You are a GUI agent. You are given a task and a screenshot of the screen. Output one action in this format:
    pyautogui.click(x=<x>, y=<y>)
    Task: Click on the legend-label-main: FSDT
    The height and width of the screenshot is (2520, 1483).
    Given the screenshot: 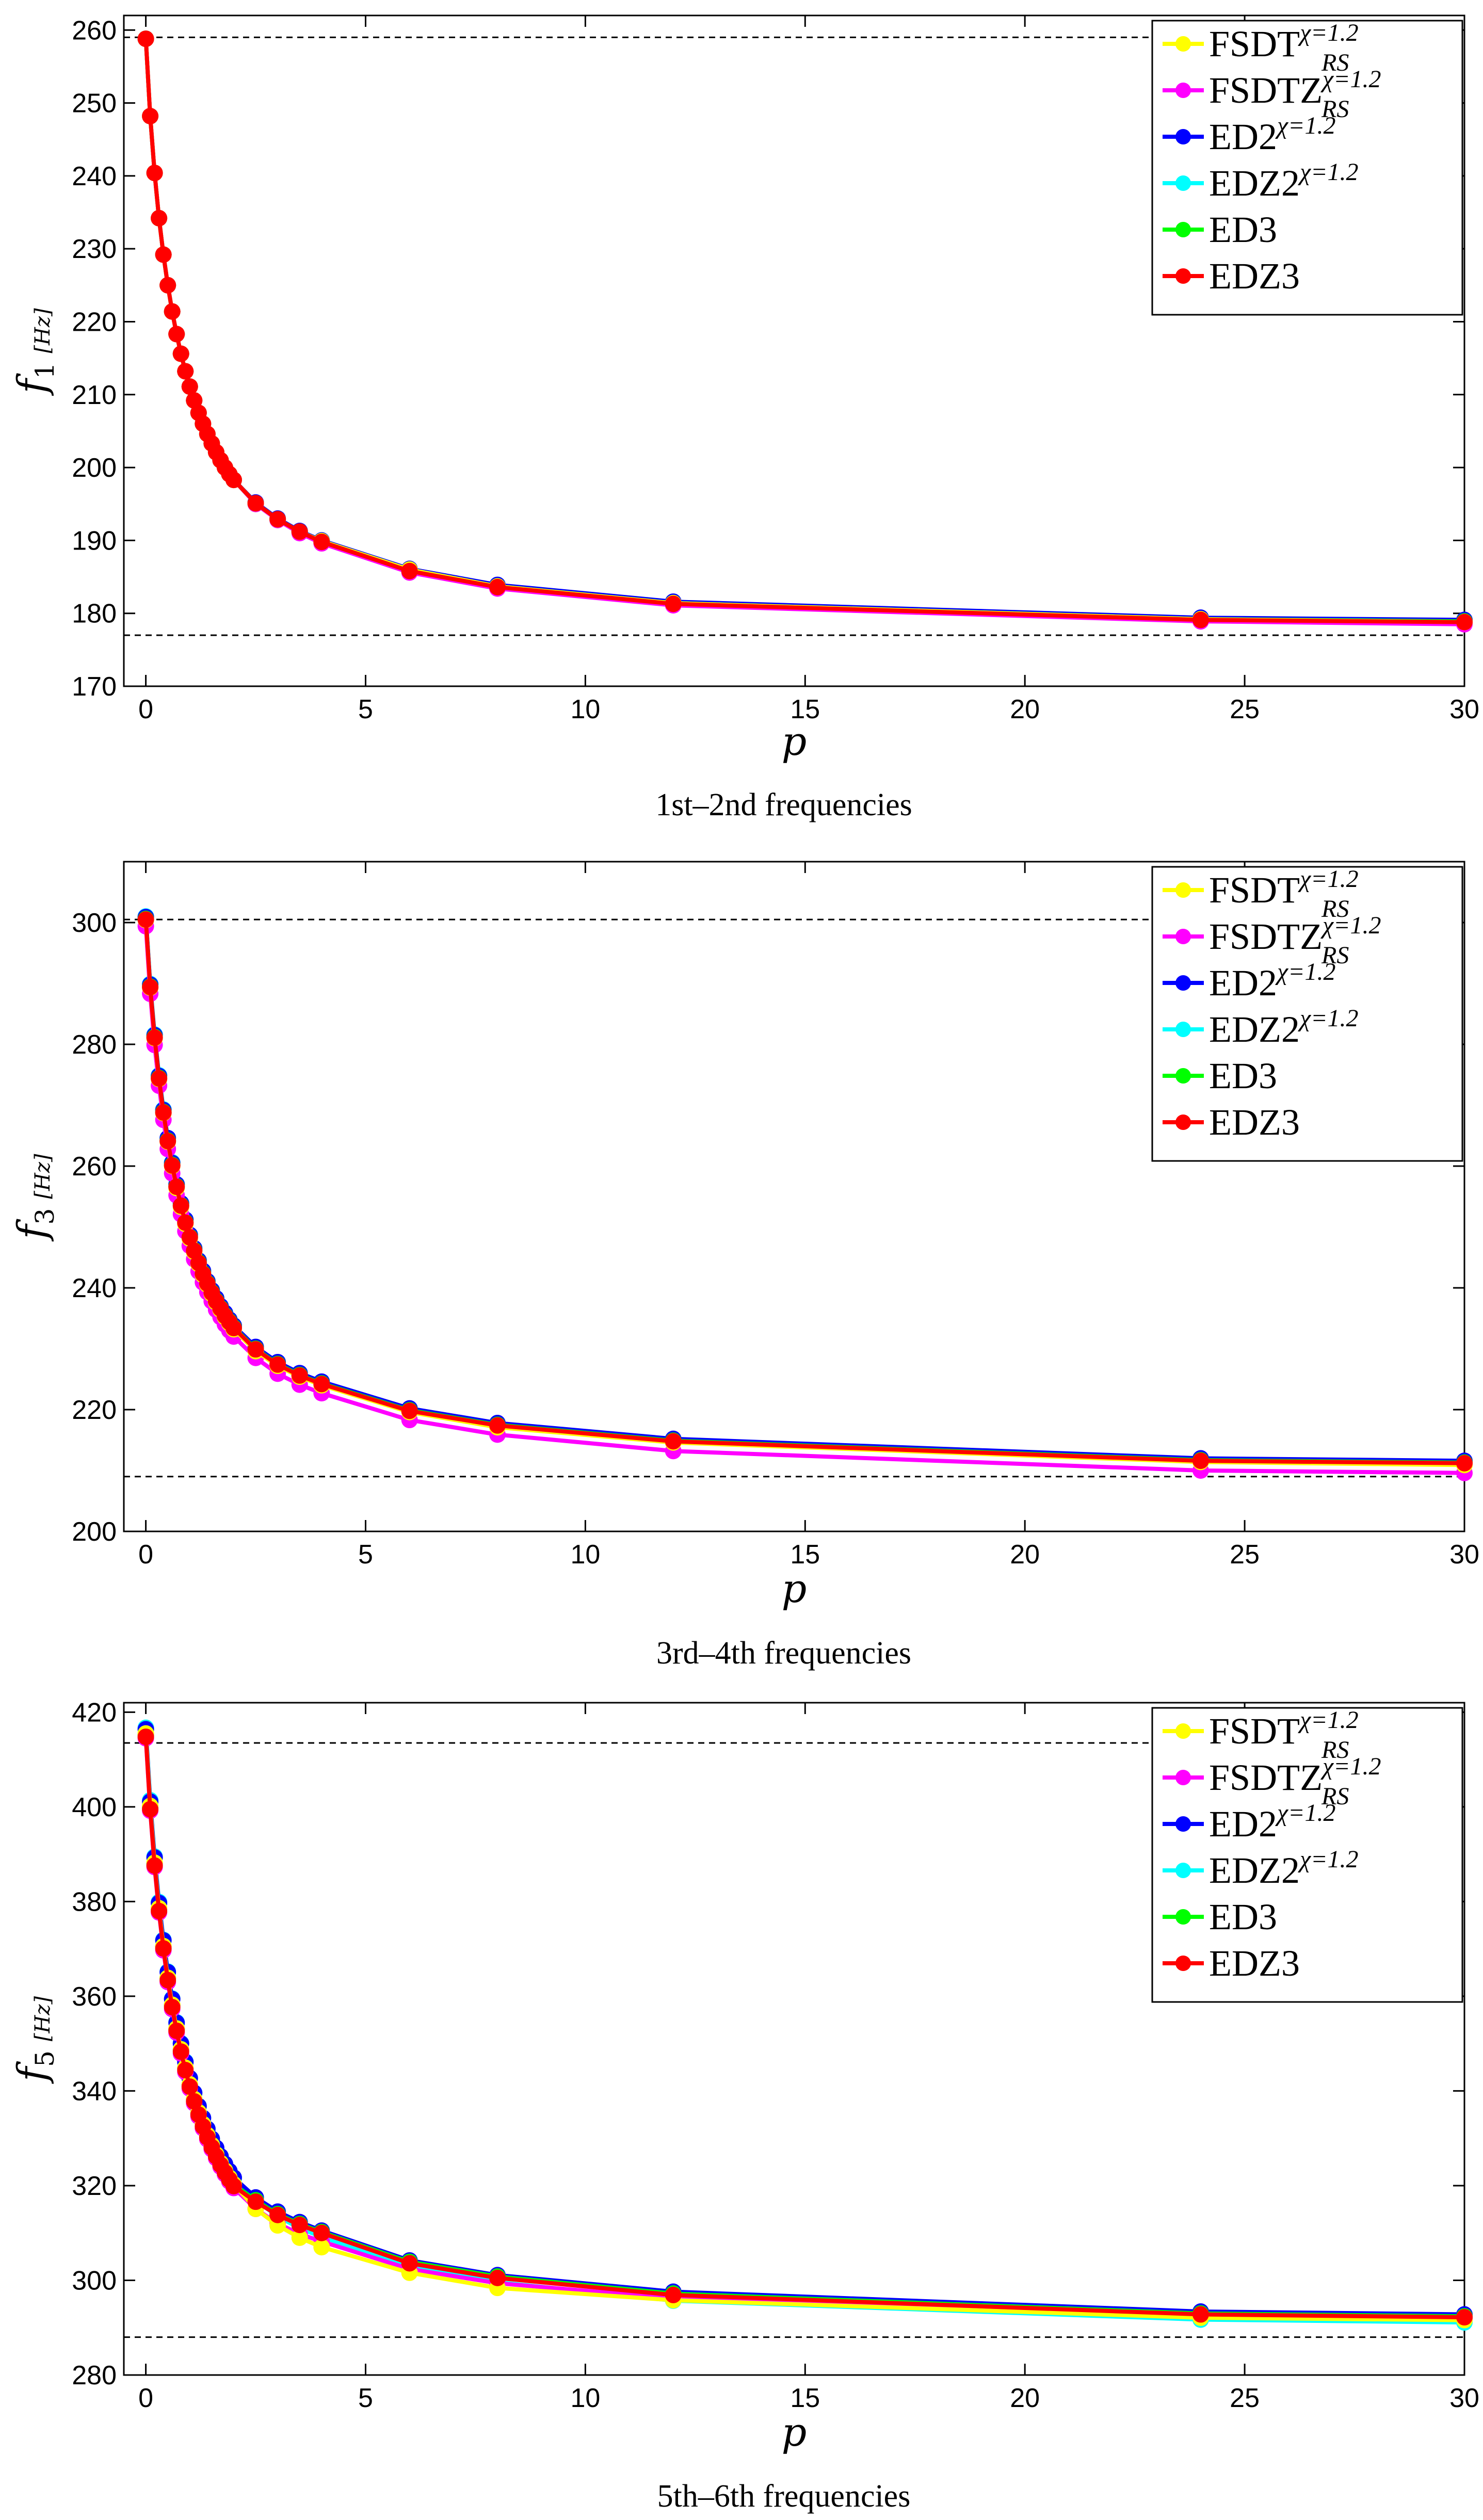 What is the action you would take?
    pyautogui.click(x=1254, y=890)
    